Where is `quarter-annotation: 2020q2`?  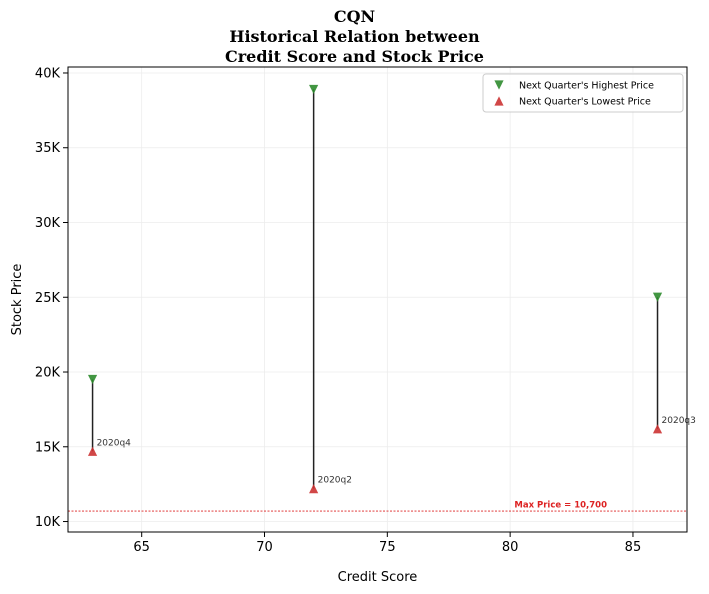 quarter-annotation: 2020q2 is located at coordinates (335, 481).